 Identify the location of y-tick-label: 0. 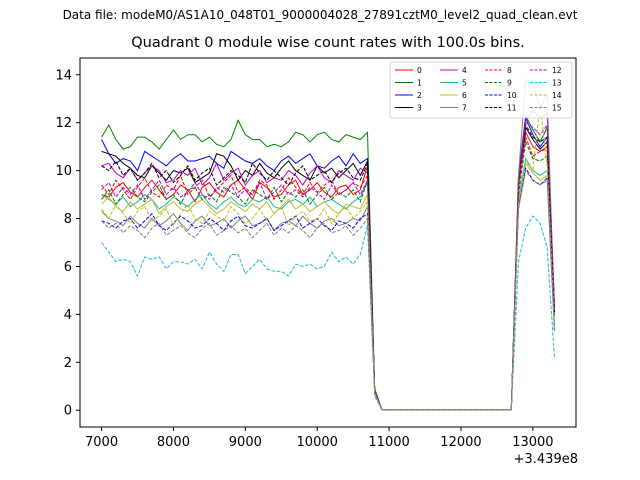
(68, 411).